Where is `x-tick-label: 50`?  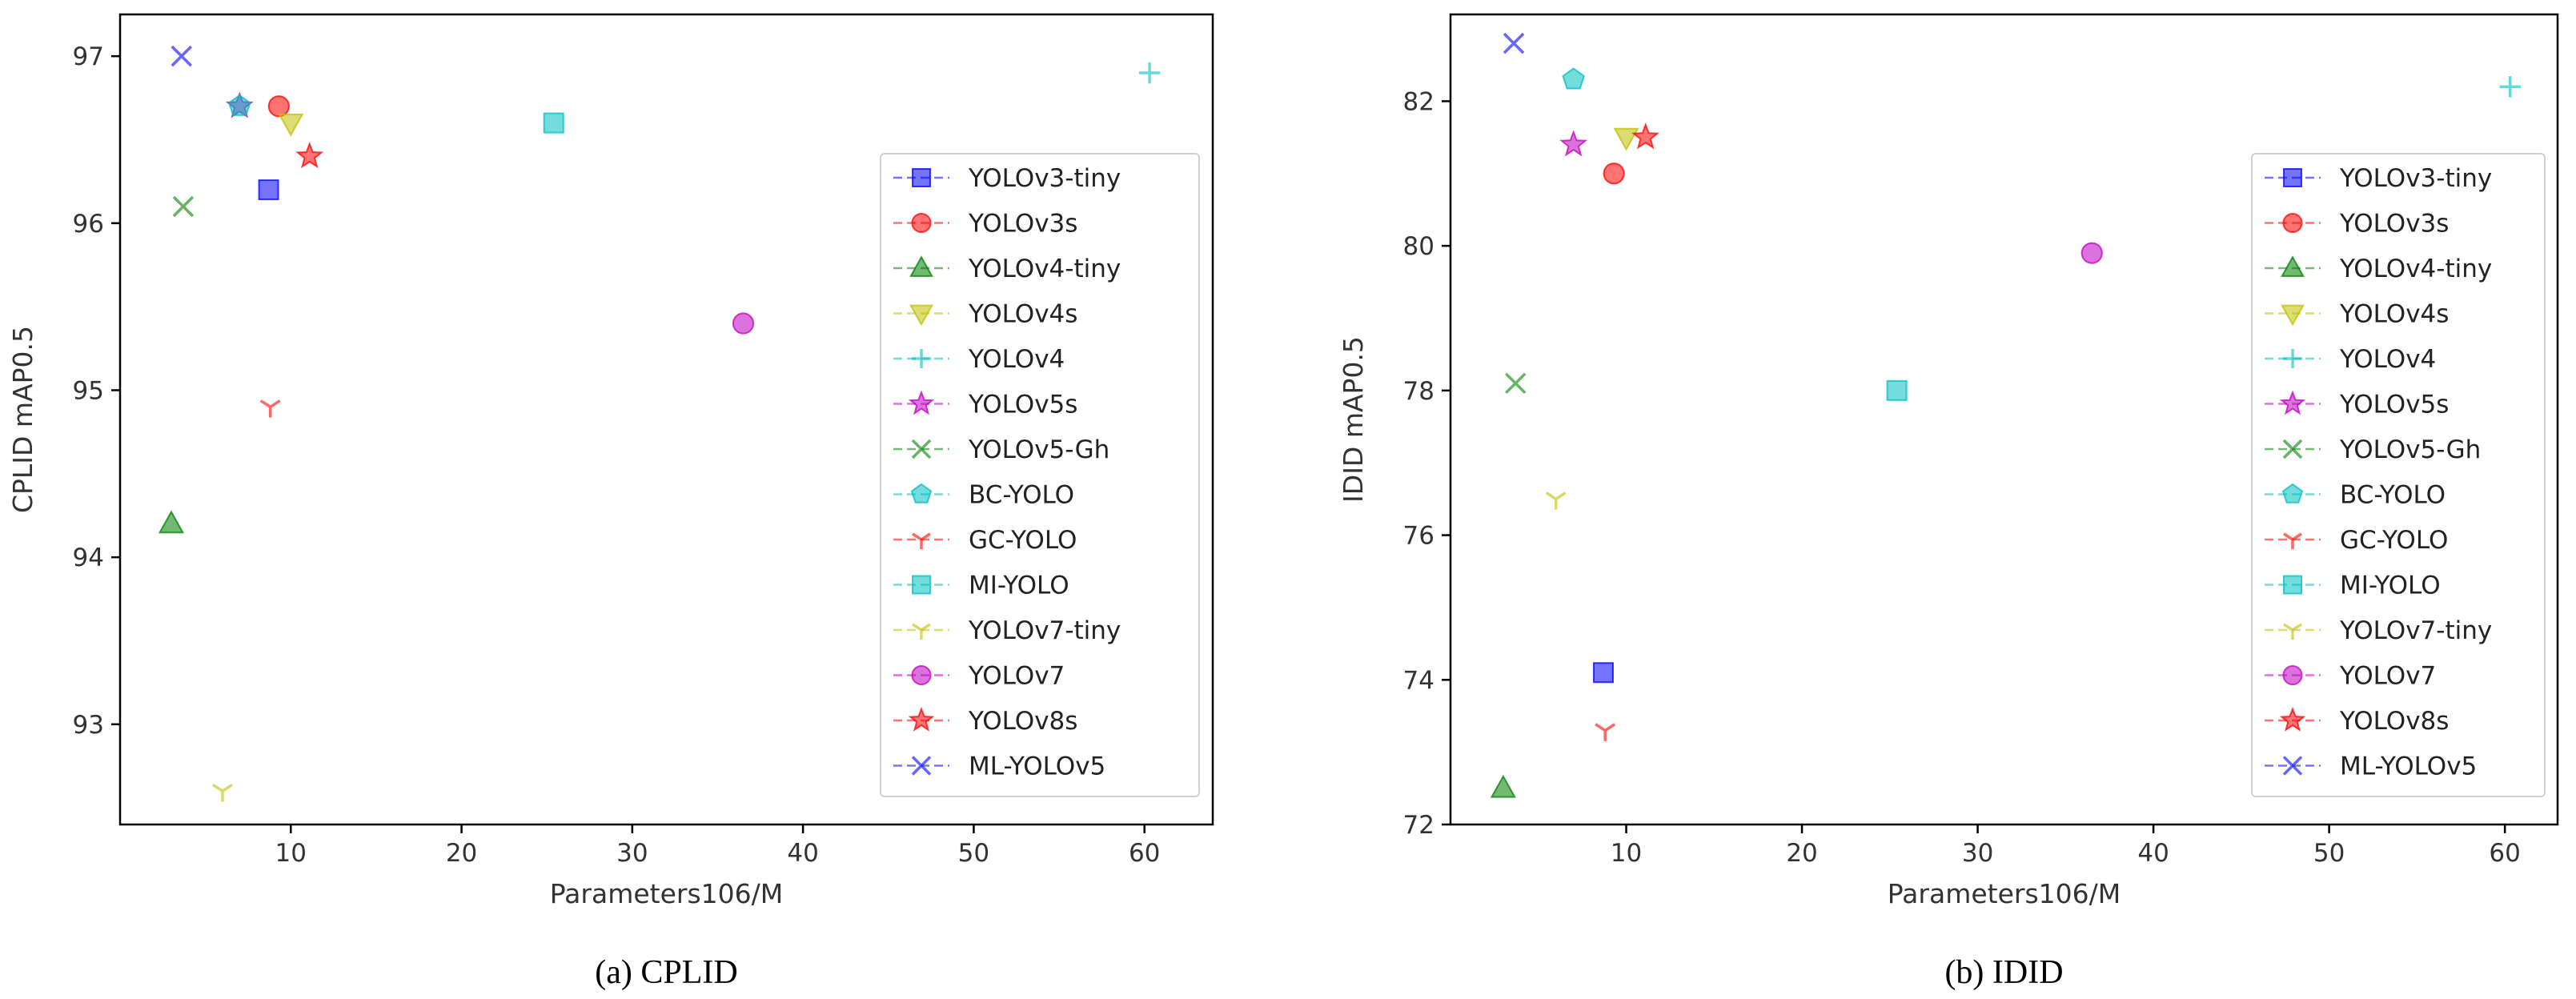
x-tick-label: 50 is located at coordinates (2329, 853).